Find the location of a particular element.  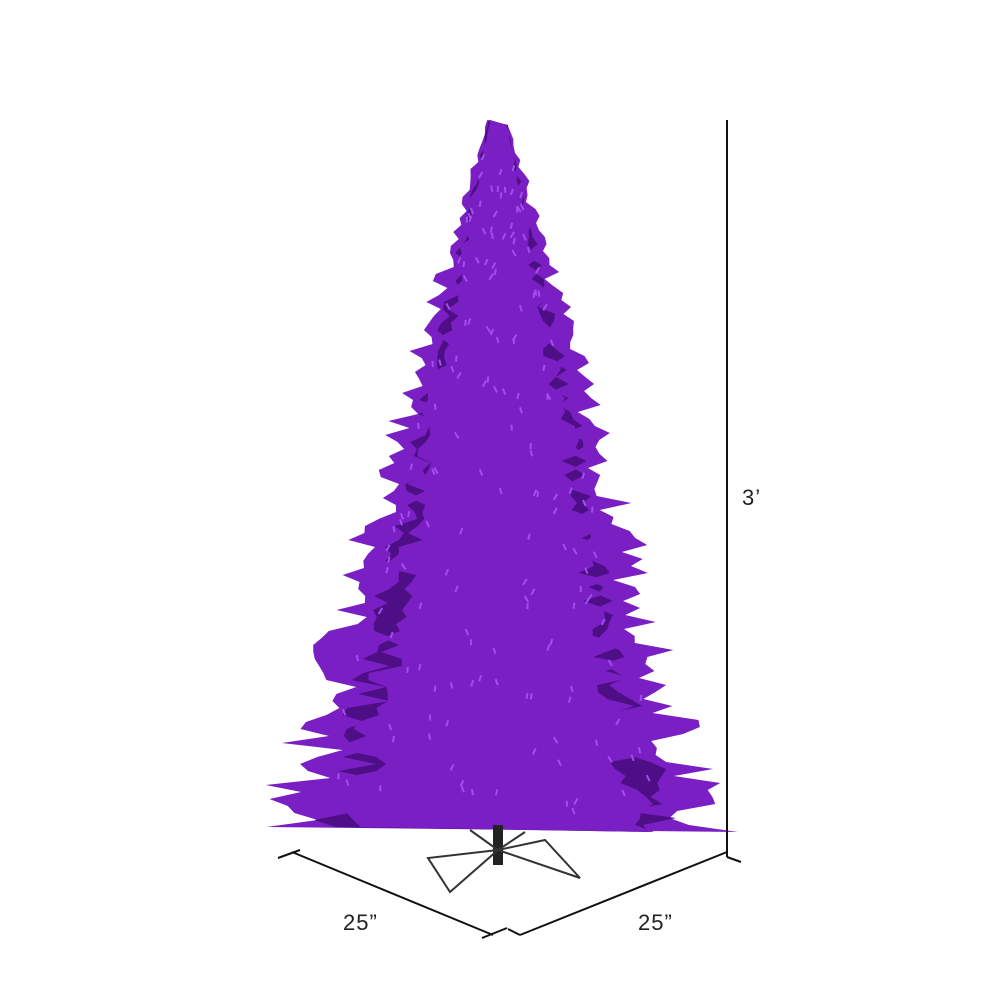

height-label: 3’ is located at coordinates (752, 497).